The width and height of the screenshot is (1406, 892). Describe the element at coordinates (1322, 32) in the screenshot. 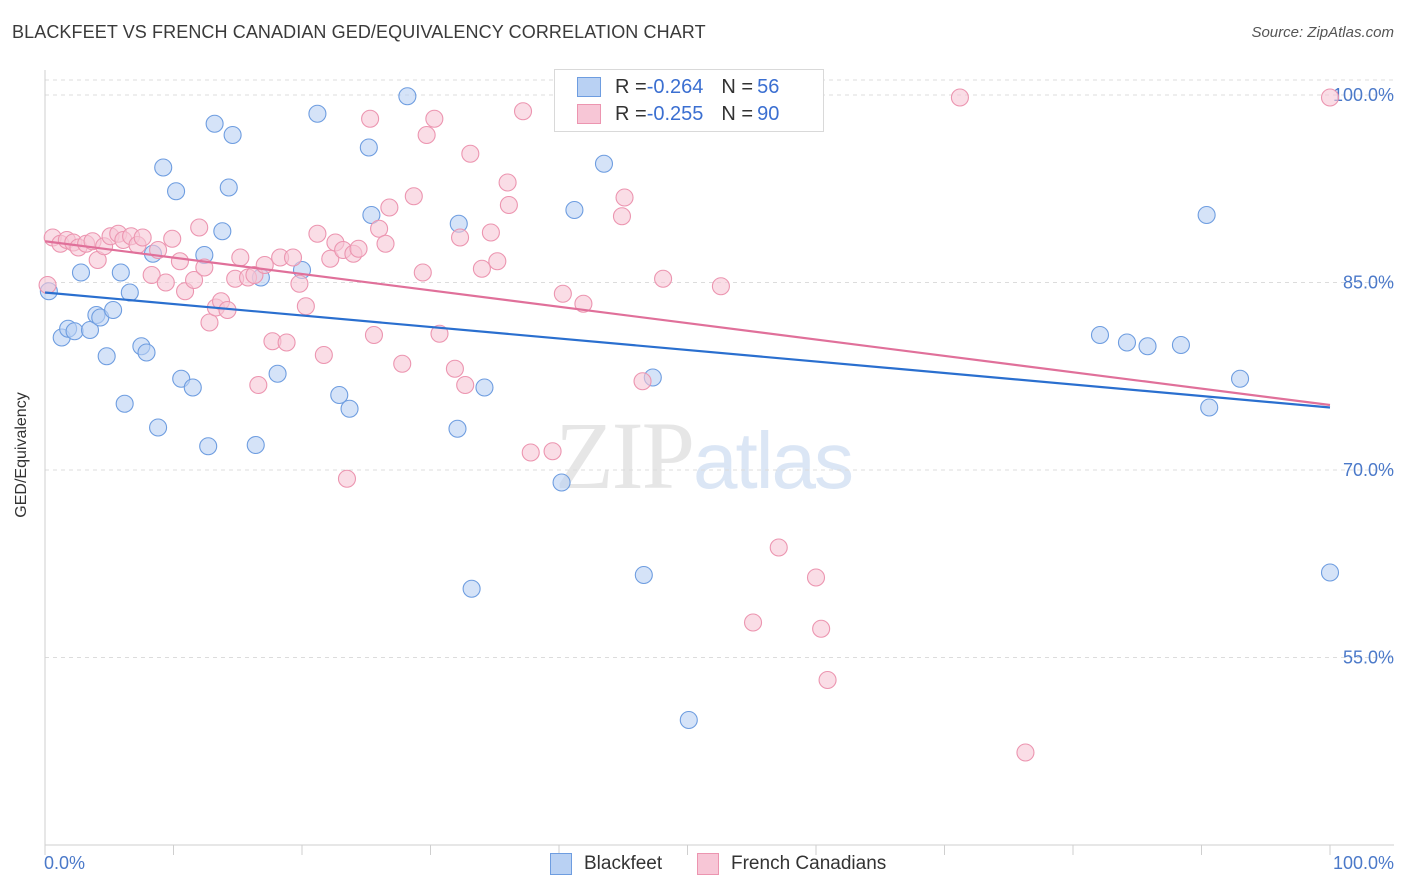

I see `source-label: Source: ZipAtlas.com` at that location.